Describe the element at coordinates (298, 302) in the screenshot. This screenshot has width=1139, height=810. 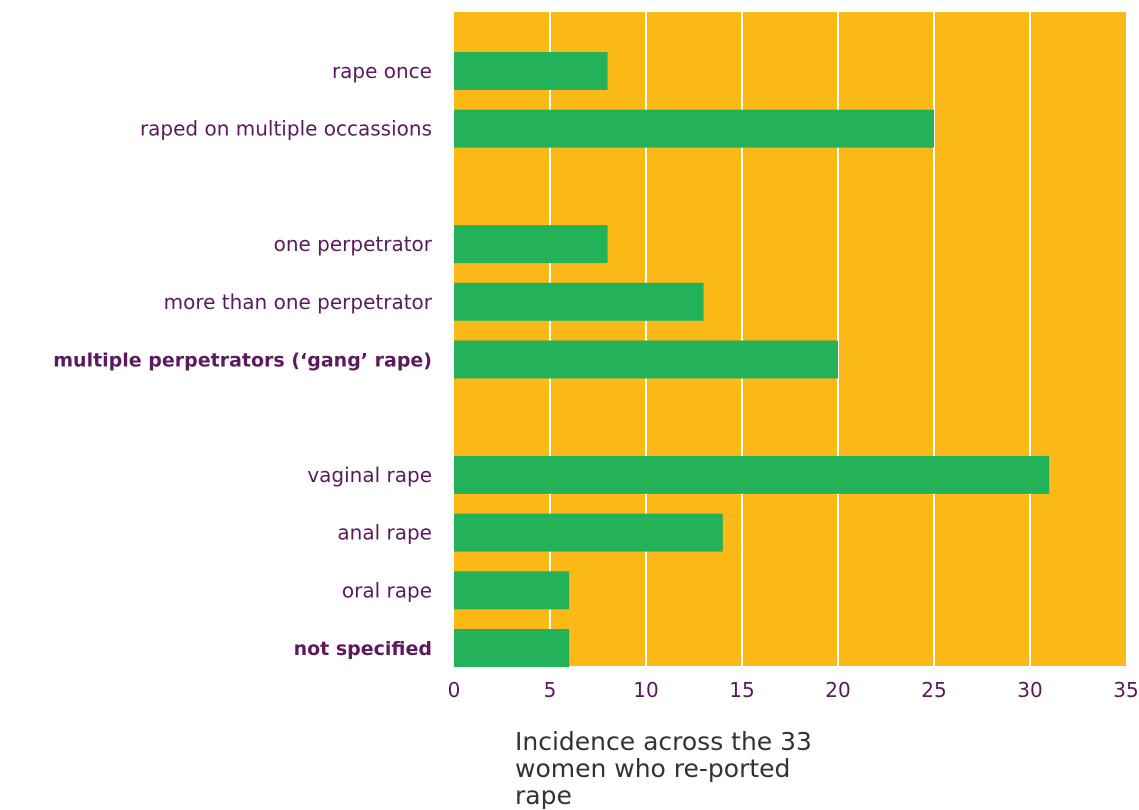
I see `category-label: more than one perpetrator` at that location.